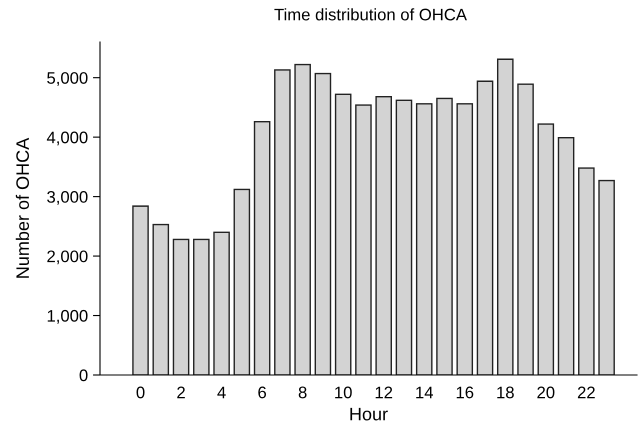 Image resolution: width=641 pixels, height=436 pixels. What do you see at coordinates (302, 392) in the screenshot?
I see `x-tick-label: 8` at bounding box center [302, 392].